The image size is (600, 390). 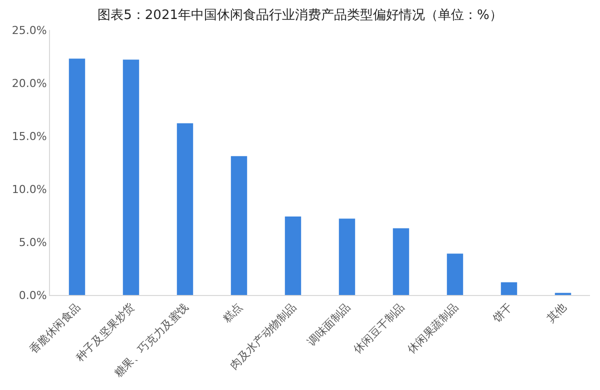 I want to click on y-tick-label: 10.0%, so click(x=29, y=189).